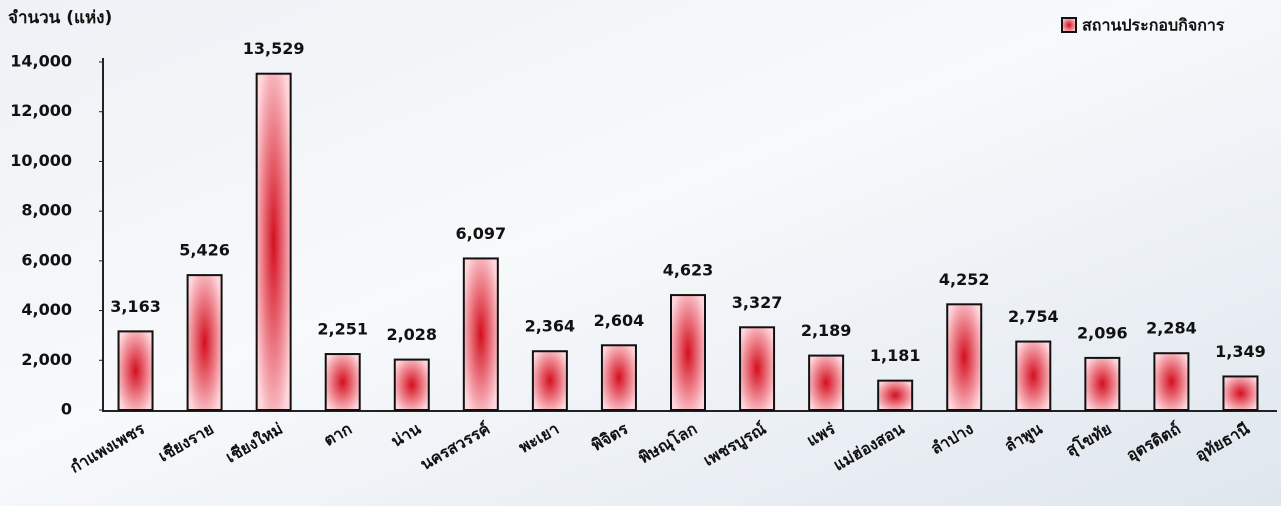 This screenshot has height=506, width=1281. What do you see at coordinates (342, 329) in the screenshot?
I see `value-label: 2,251` at bounding box center [342, 329].